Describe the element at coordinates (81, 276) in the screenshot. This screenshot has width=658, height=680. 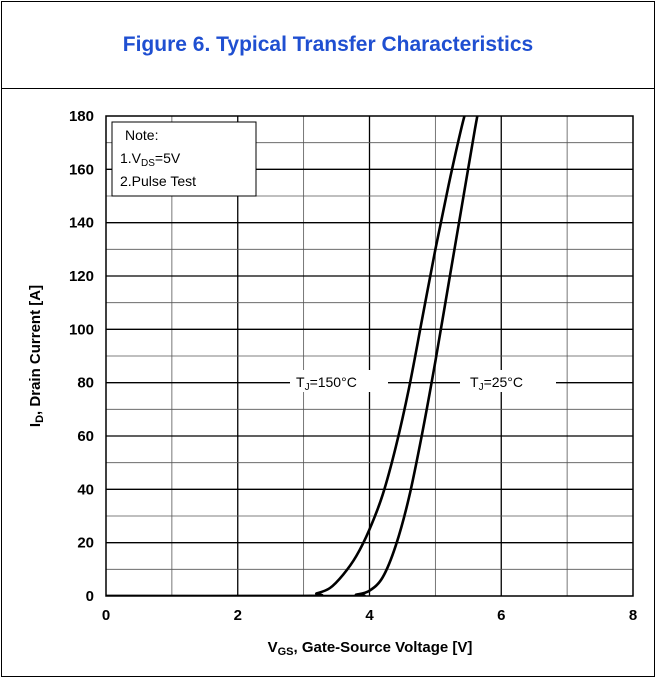
I see `y-tick-label: 120` at that location.